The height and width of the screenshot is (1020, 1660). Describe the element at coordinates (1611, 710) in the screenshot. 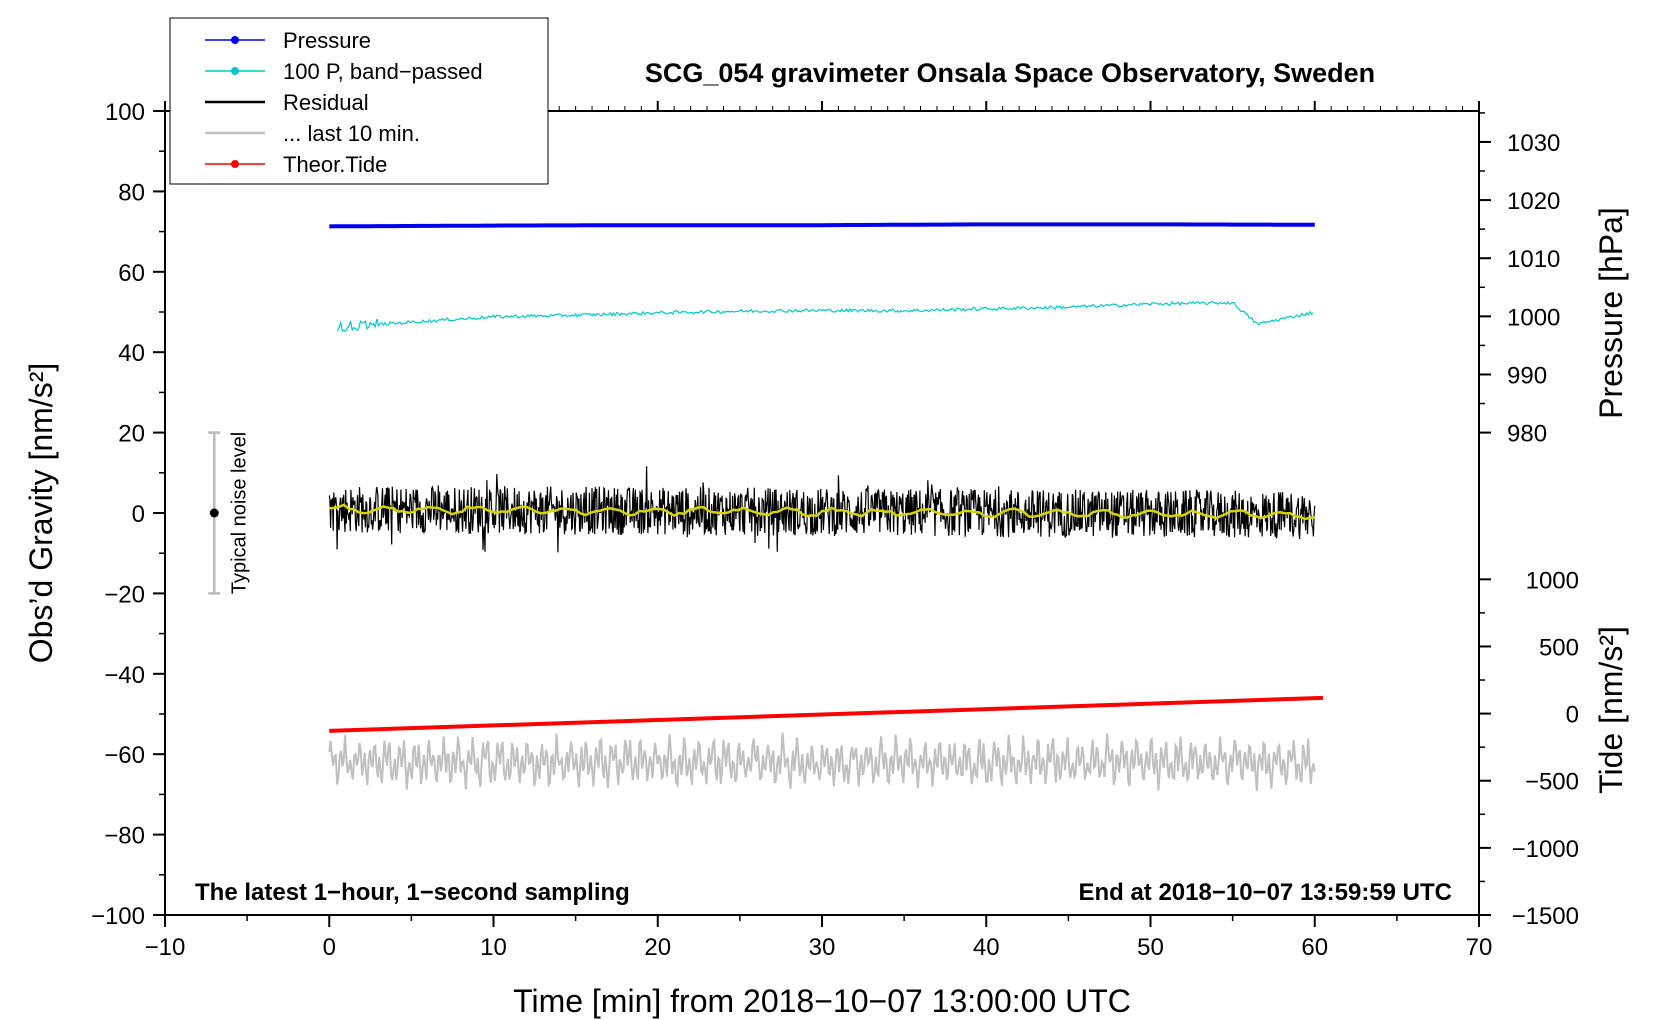

I see `y-axis-label-tide: Tide [nm/s²]` at that location.